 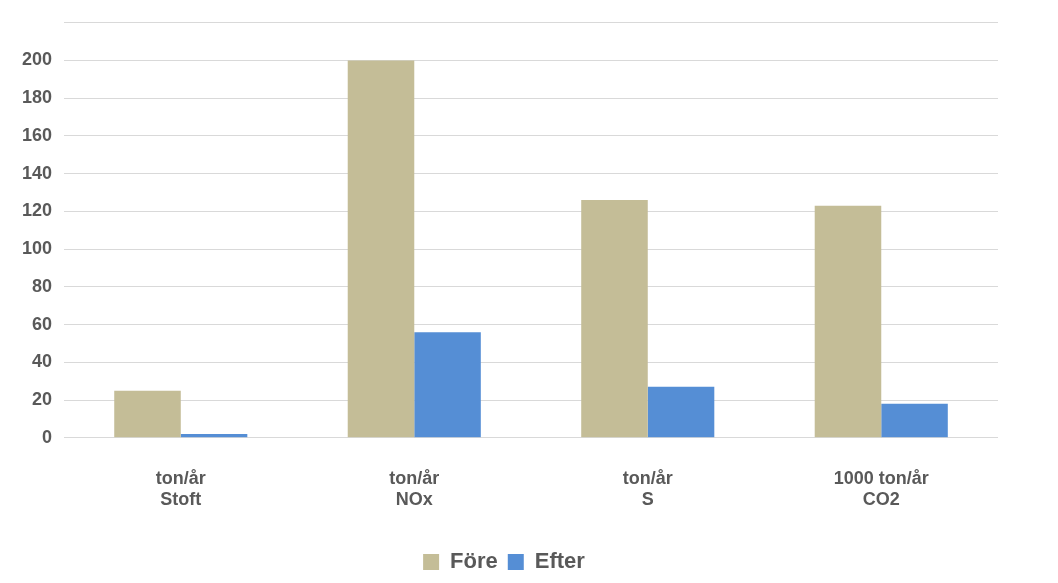 I want to click on y-tick-label: 20, so click(x=42, y=399).